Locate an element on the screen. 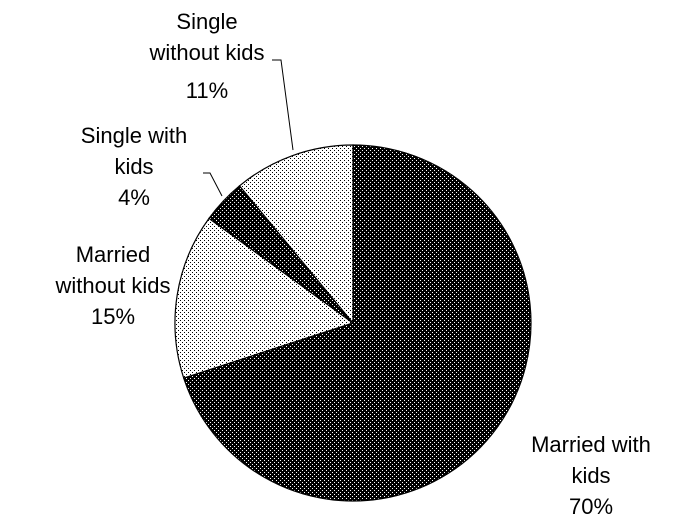  slice-label-married-with-kids-line-2: kids is located at coordinates (590, 475).